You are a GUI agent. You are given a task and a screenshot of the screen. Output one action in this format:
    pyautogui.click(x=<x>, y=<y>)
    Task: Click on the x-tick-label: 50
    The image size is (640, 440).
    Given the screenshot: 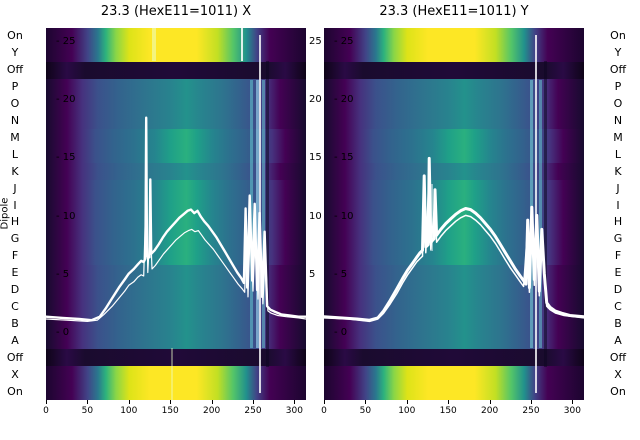 What is the action you would take?
    pyautogui.click(x=365, y=411)
    